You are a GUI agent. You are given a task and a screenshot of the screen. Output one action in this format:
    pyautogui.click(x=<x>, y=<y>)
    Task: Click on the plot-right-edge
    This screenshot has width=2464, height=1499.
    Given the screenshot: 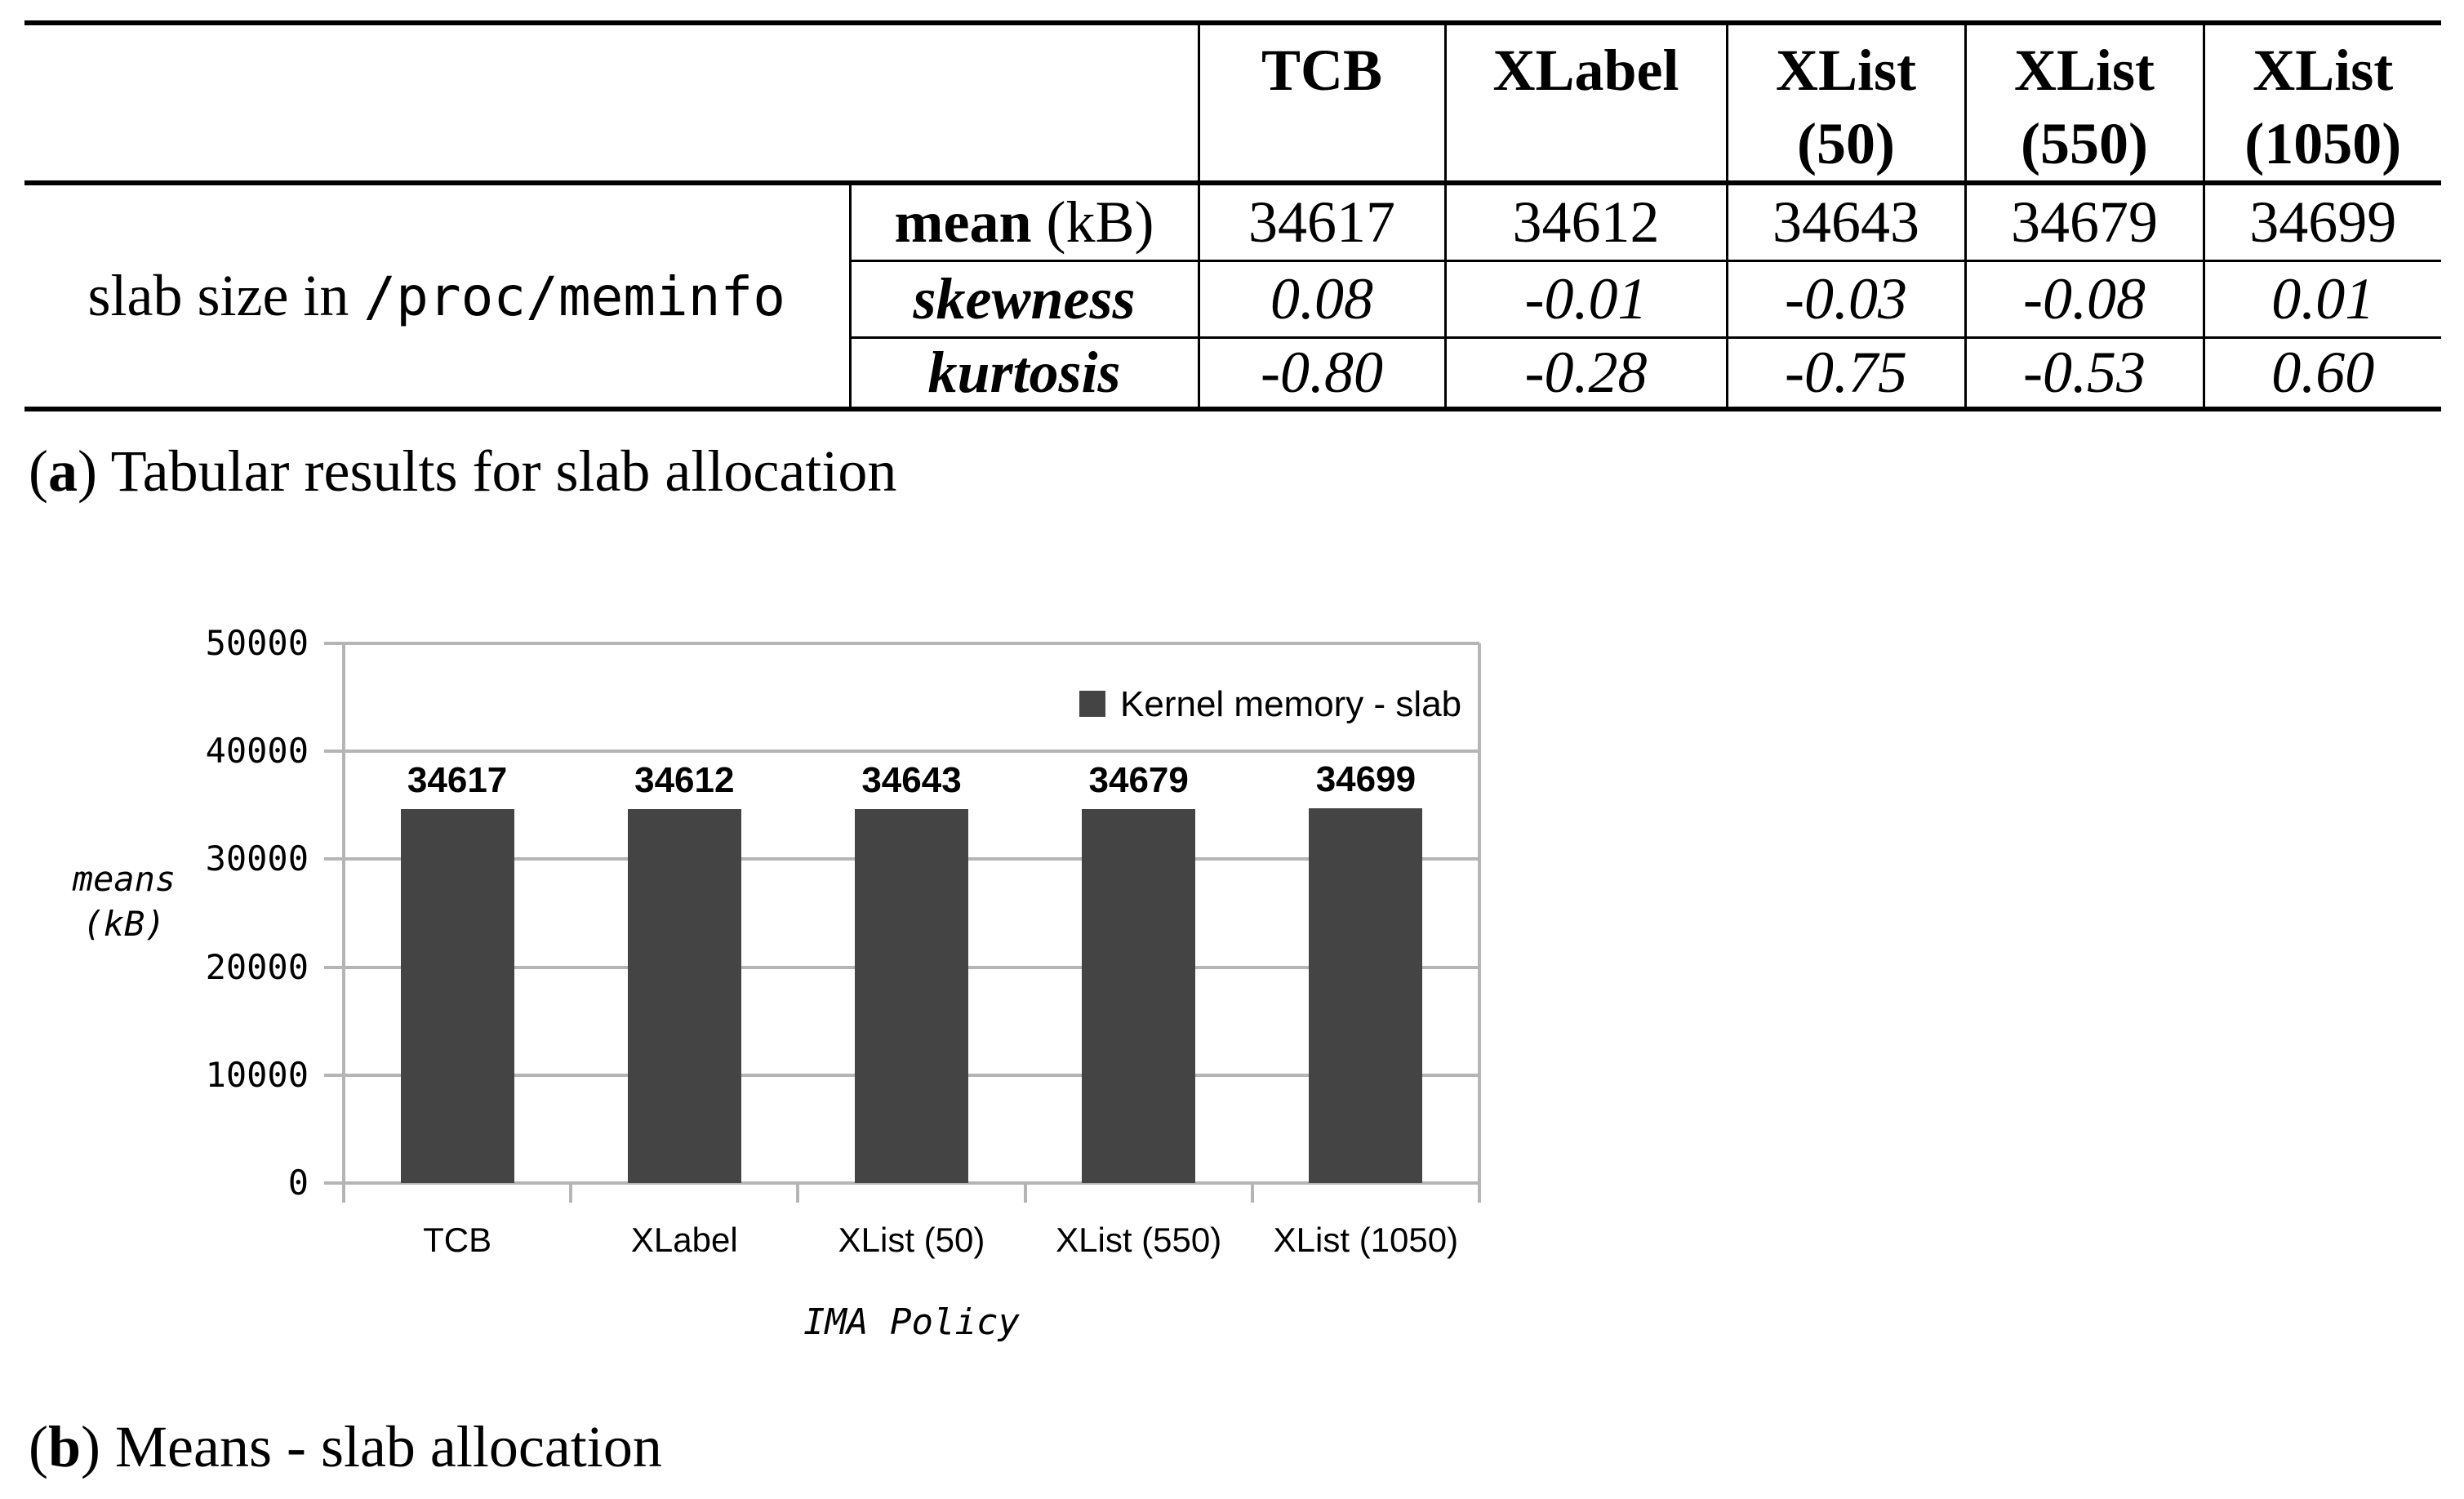 What is the action you would take?
    pyautogui.click(x=1479, y=913)
    